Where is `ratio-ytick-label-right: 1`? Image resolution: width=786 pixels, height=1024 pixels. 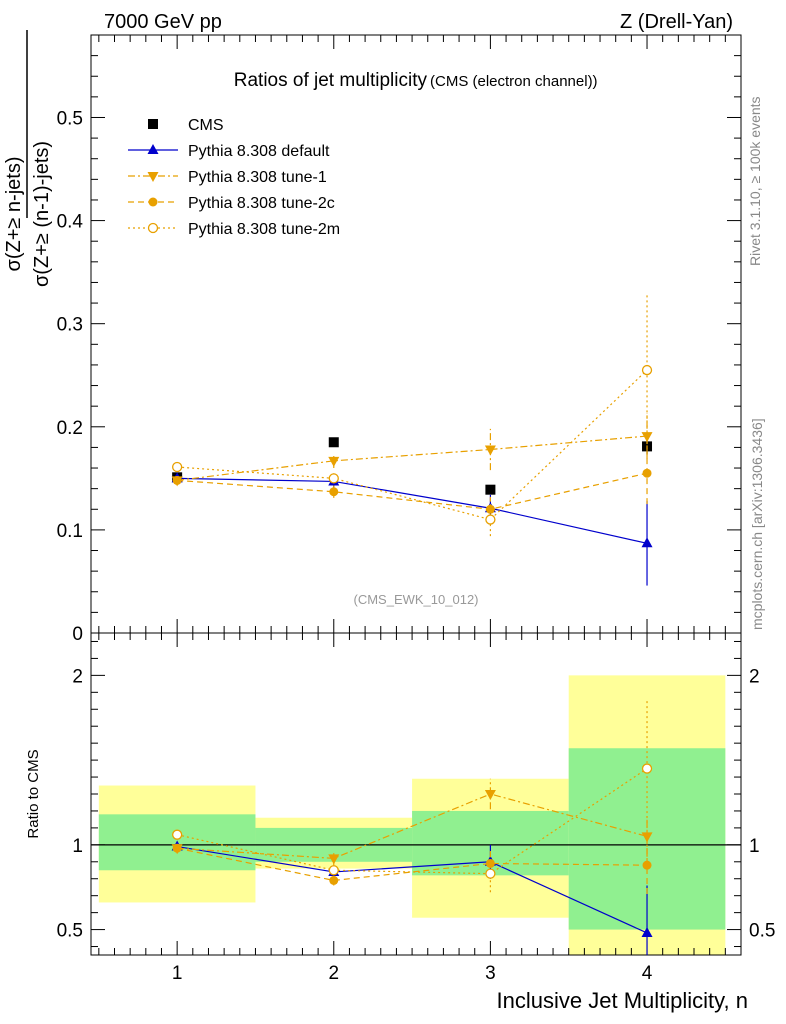 ratio-ytick-label-right: 1 is located at coordinates (754, 846).